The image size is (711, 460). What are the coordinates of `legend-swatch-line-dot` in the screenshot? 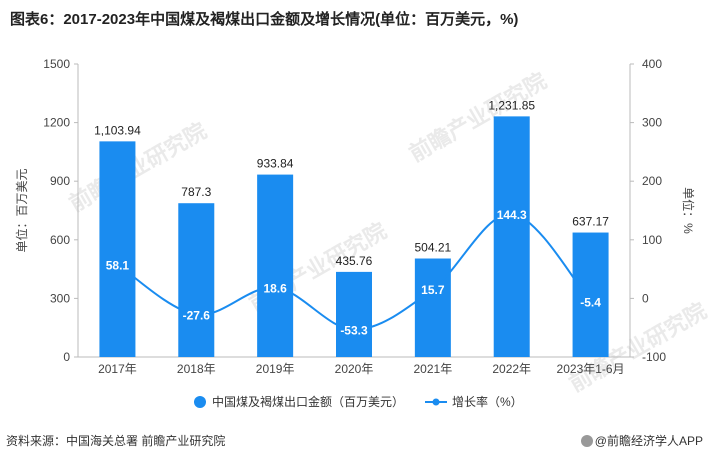 It's located at (436, 402).